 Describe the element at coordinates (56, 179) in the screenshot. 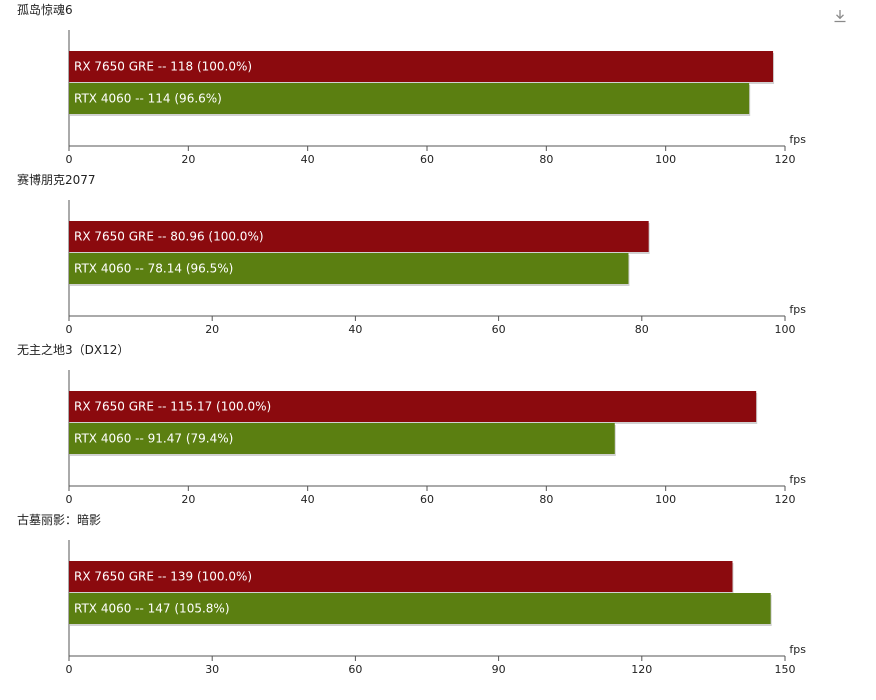

I see `chart-title: 赛博朋克2077` at that location.